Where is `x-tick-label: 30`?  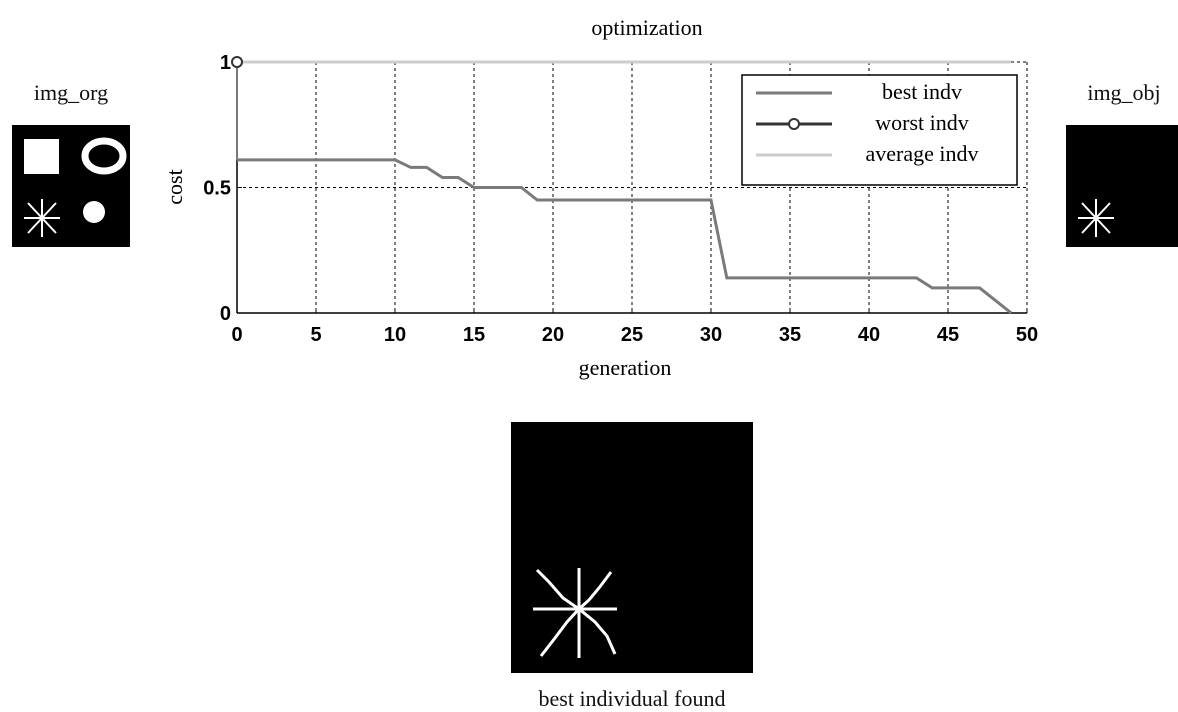
x-tick-label: 30 is located at coordinates (711, 335).